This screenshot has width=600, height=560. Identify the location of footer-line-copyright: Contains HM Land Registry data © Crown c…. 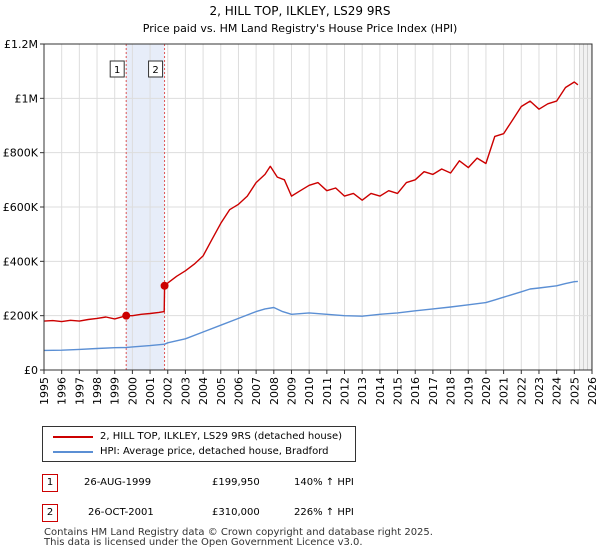
(238, 532).